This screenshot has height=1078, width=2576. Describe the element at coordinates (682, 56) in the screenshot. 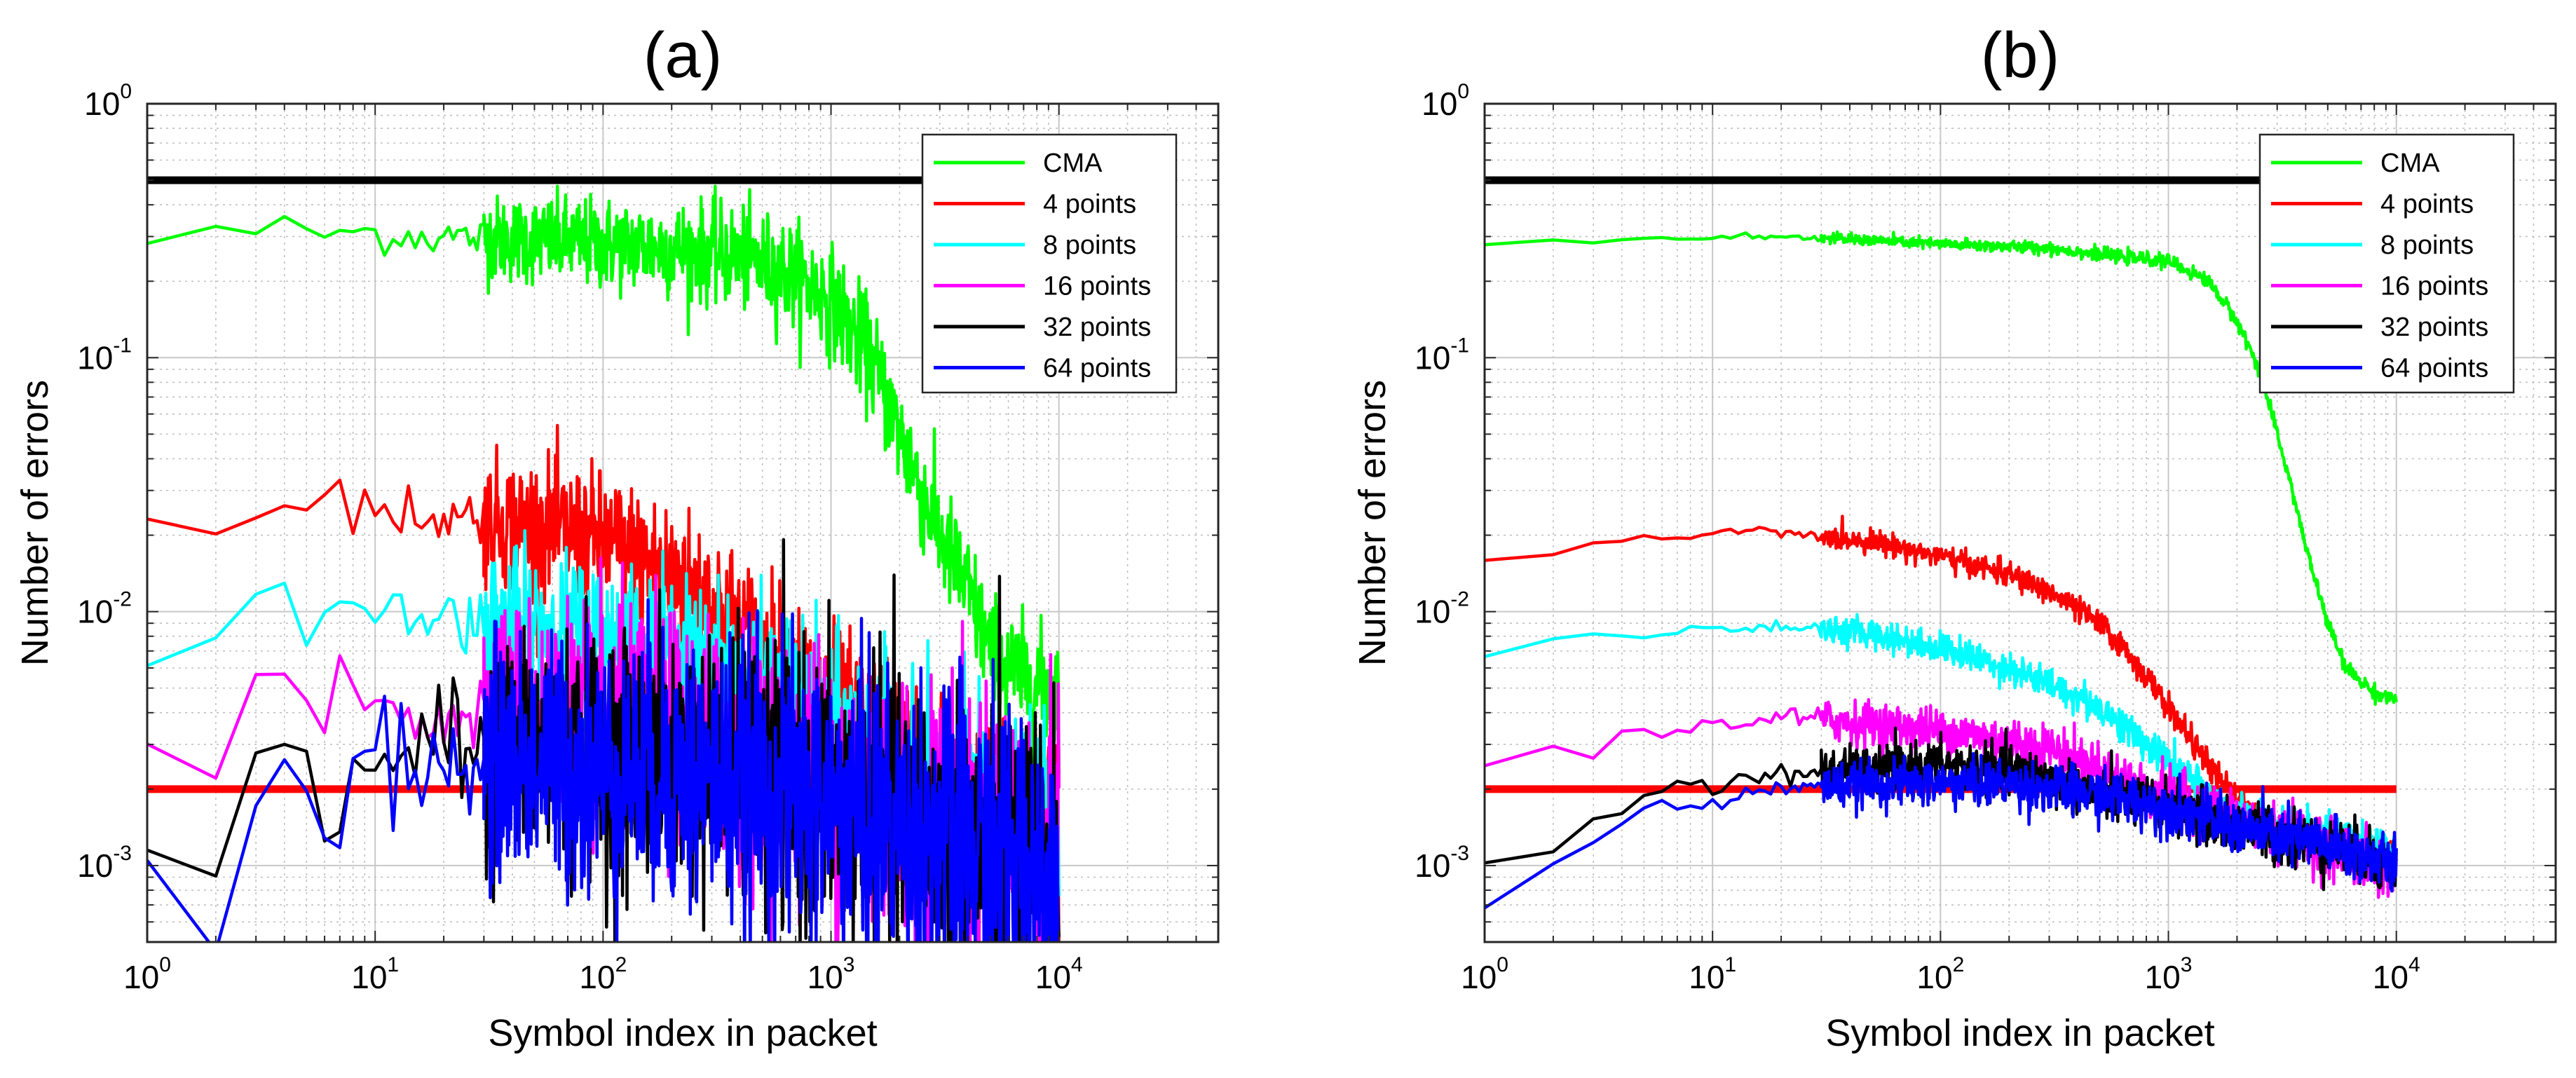

I see `chart-title: (a)` at that location.